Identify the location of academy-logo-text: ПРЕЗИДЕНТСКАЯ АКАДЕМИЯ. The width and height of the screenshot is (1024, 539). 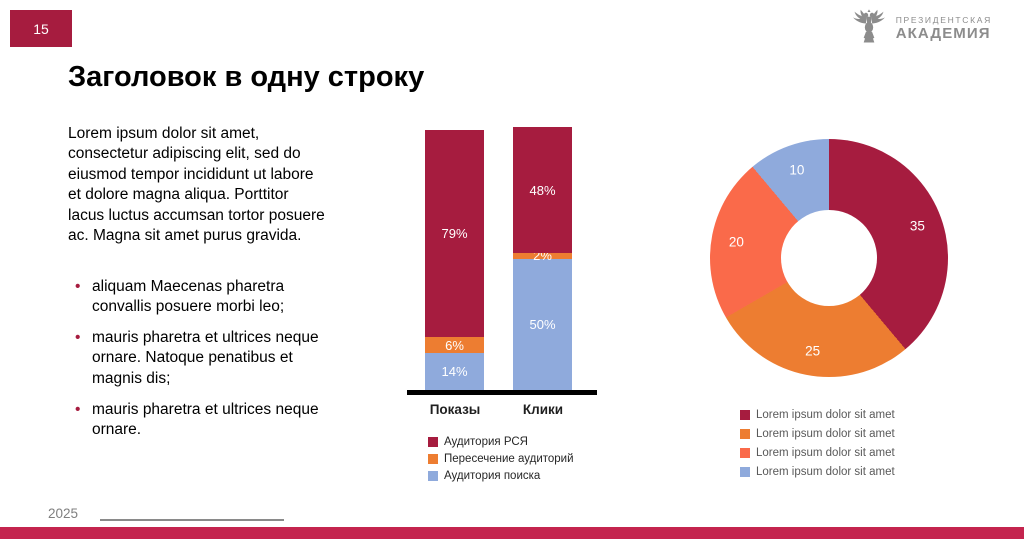
(944, 28).